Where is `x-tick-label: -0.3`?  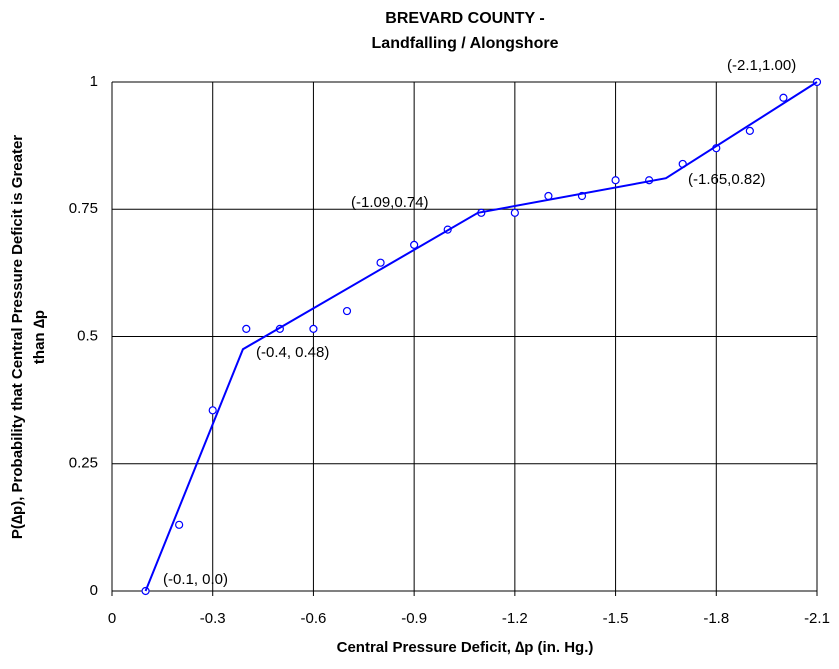
x-tick-label: -0.3 is located at coordinates (213, 618).